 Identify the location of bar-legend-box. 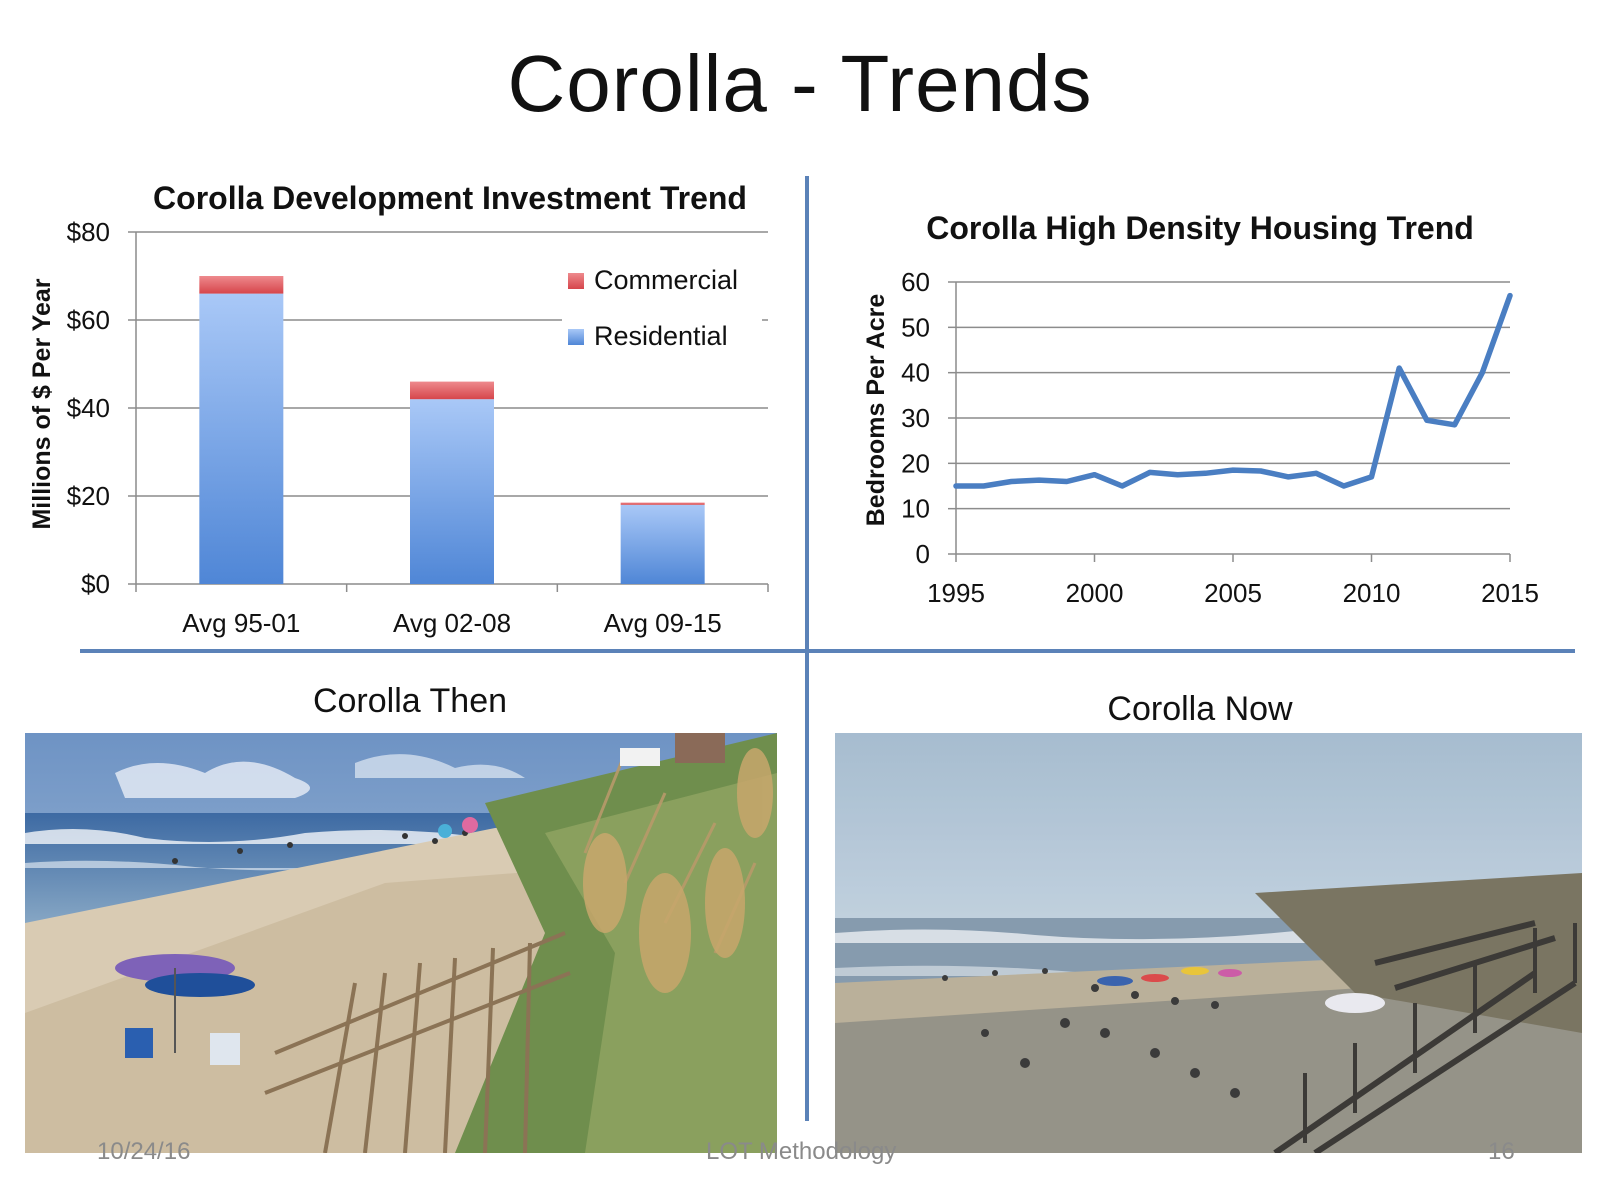
(662, 320).